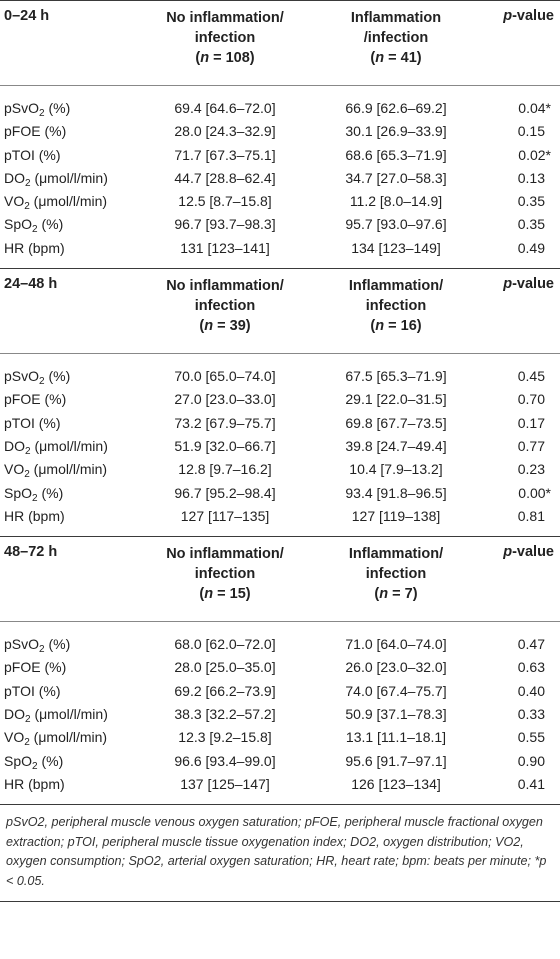 The height and width of the screenshot is (959, 560). Describe the element at coordinates (408, 58) in the screenshot. I see `n-value: 41` at that location.